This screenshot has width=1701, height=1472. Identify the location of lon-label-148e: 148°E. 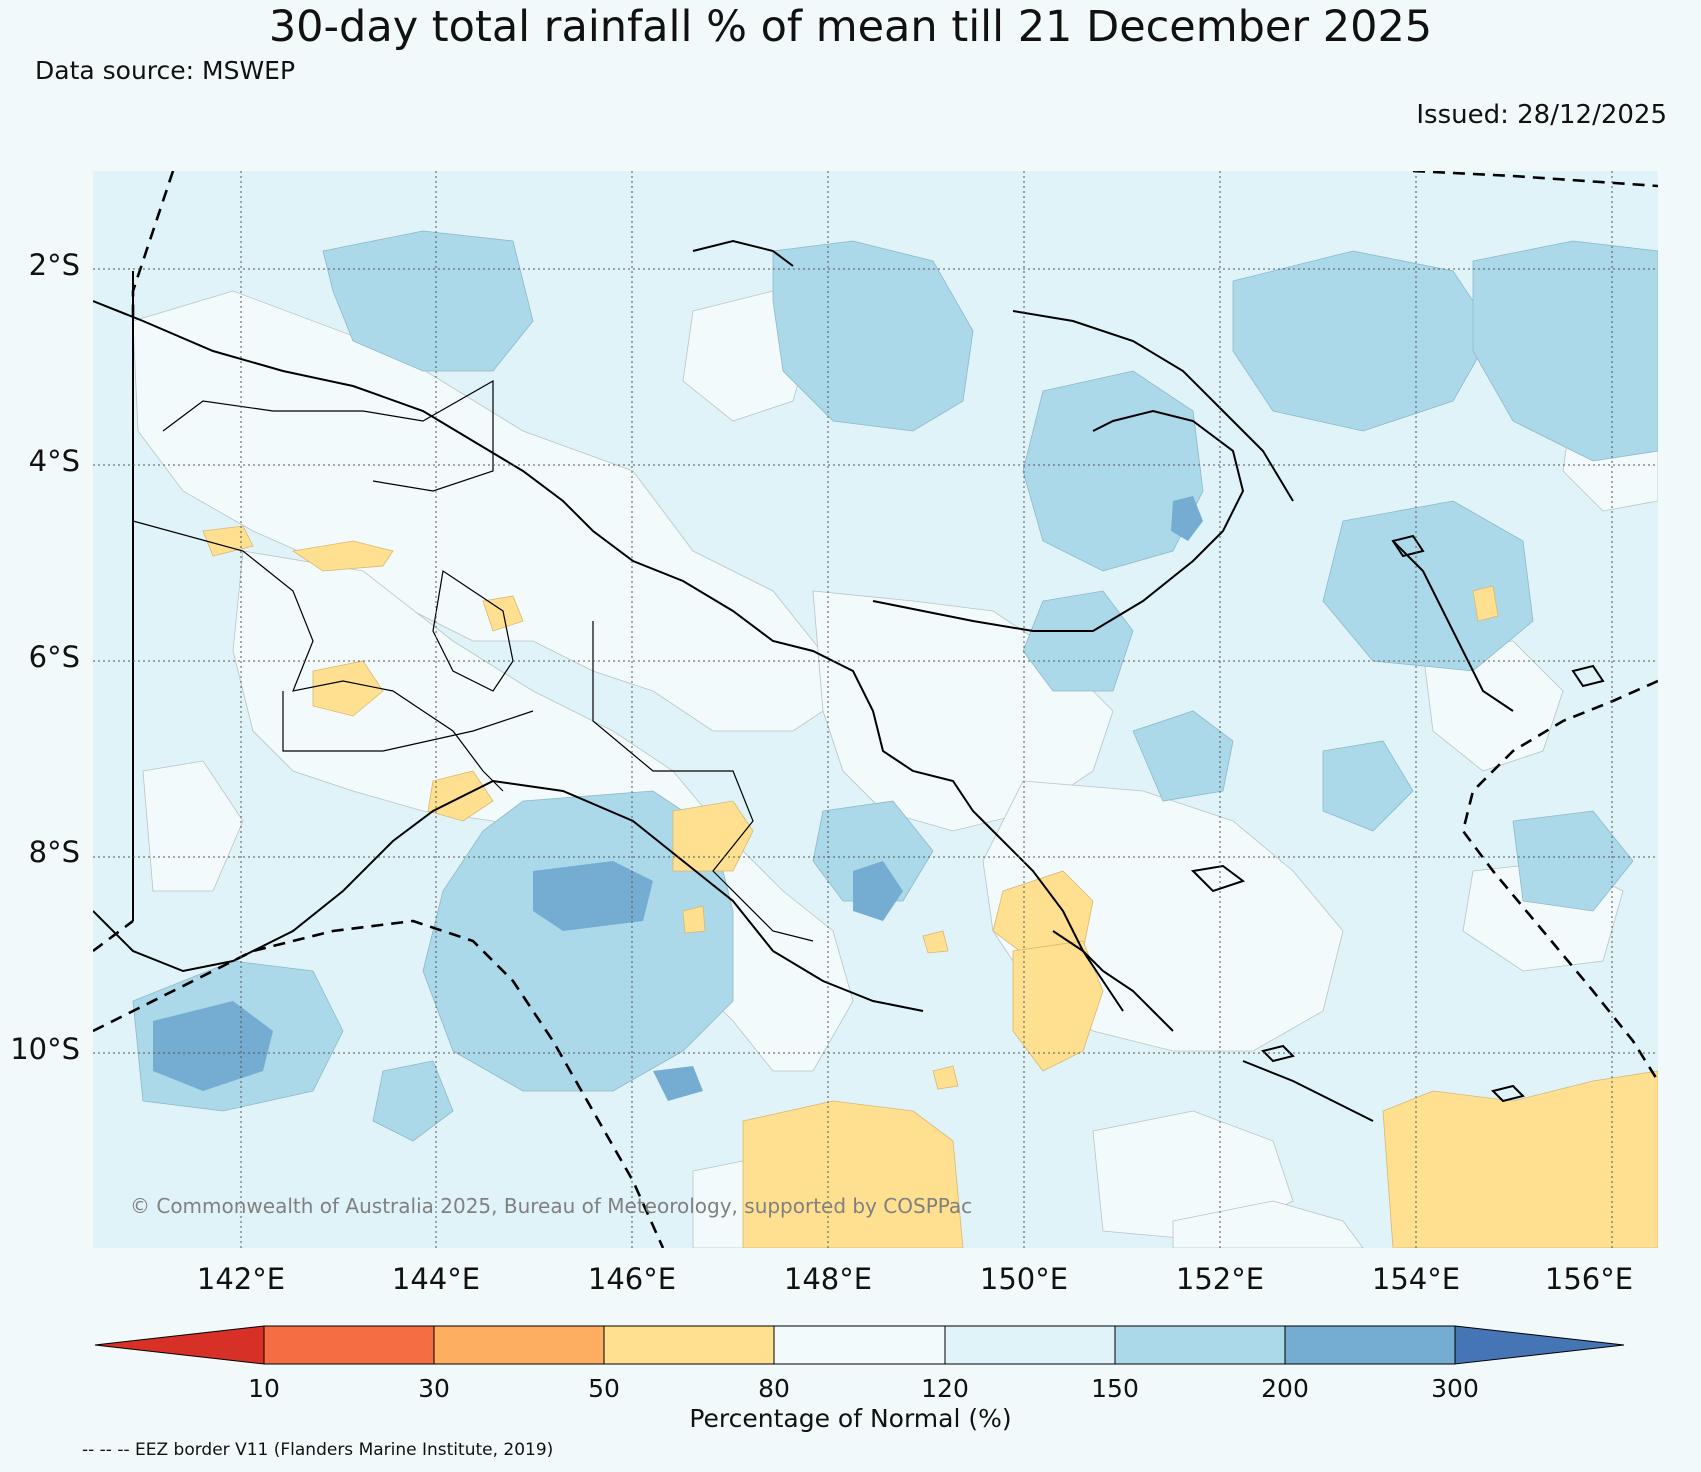
(828, 1279).